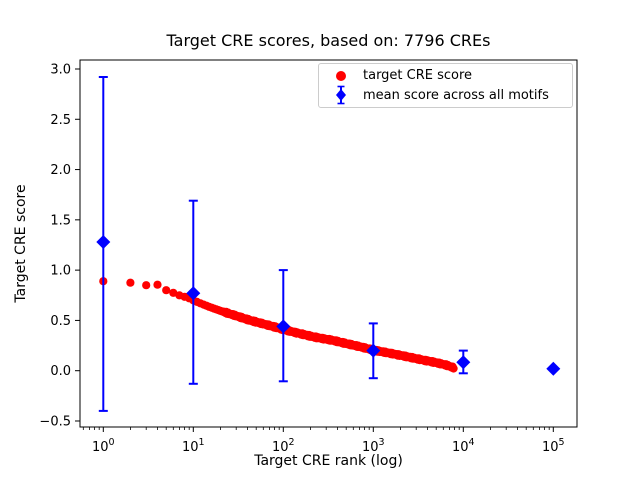  Describe the element at coordinates (21, 243) in the screenshot. I see `y-axis-label: Target CRE score` at that location.